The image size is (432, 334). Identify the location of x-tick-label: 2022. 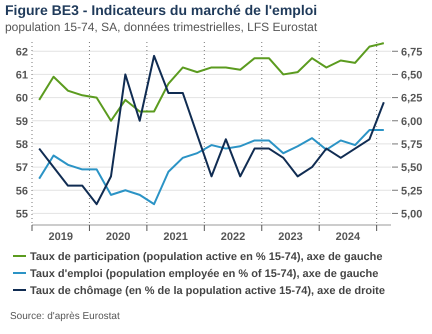
(233, 237).